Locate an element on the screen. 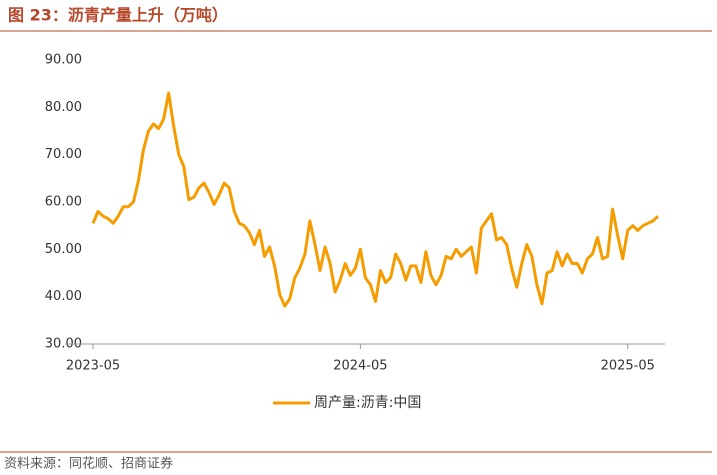  y-tick-label: 70.00 is located at coordinates (63, 154).